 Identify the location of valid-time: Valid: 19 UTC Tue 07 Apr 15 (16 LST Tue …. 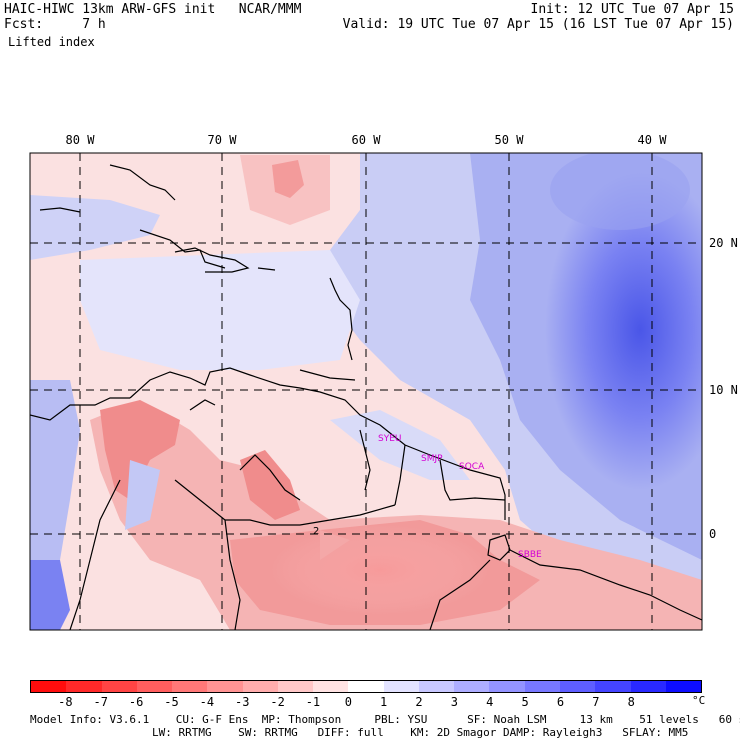
(538, 24).